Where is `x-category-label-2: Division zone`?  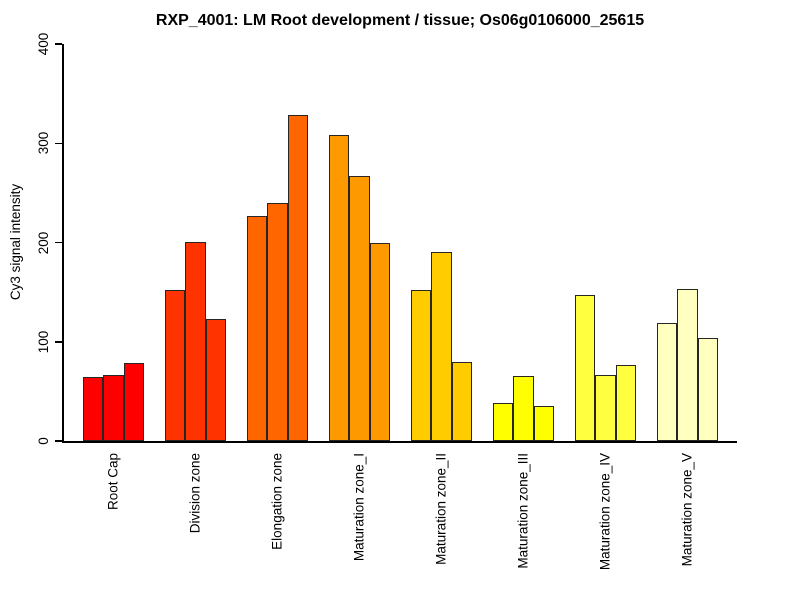
x-category-label-2: Division zone is located at coordinates (195, 493).